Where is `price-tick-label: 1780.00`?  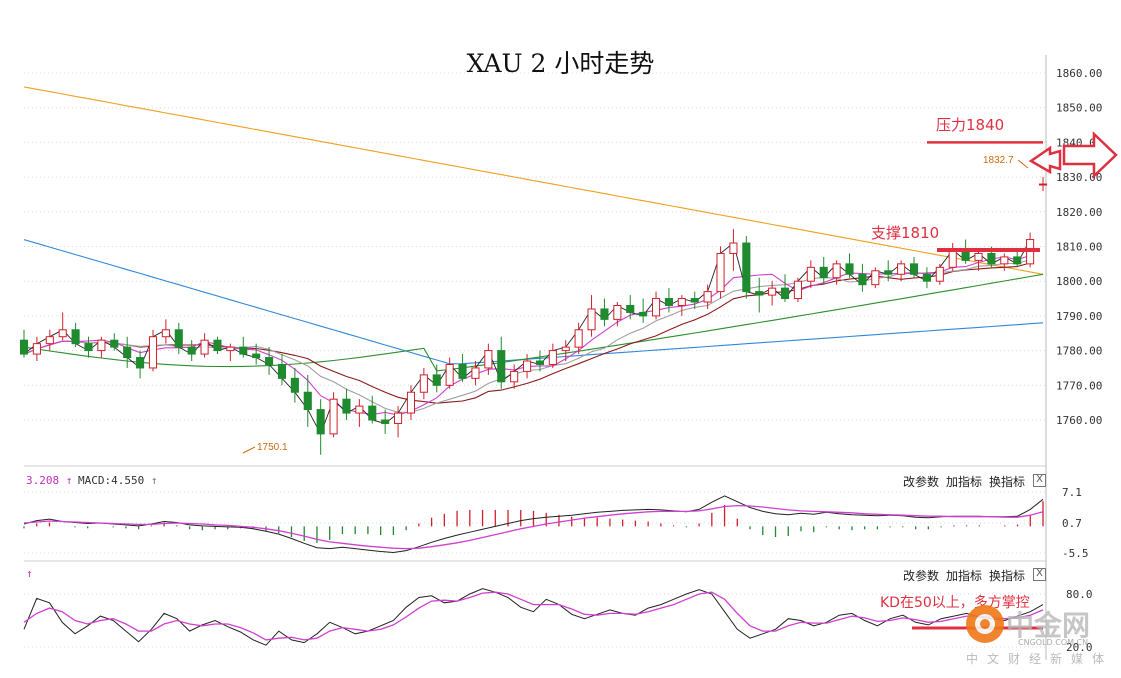 price-tick-label: 1780.00 is located at coordinates (1079, 351).